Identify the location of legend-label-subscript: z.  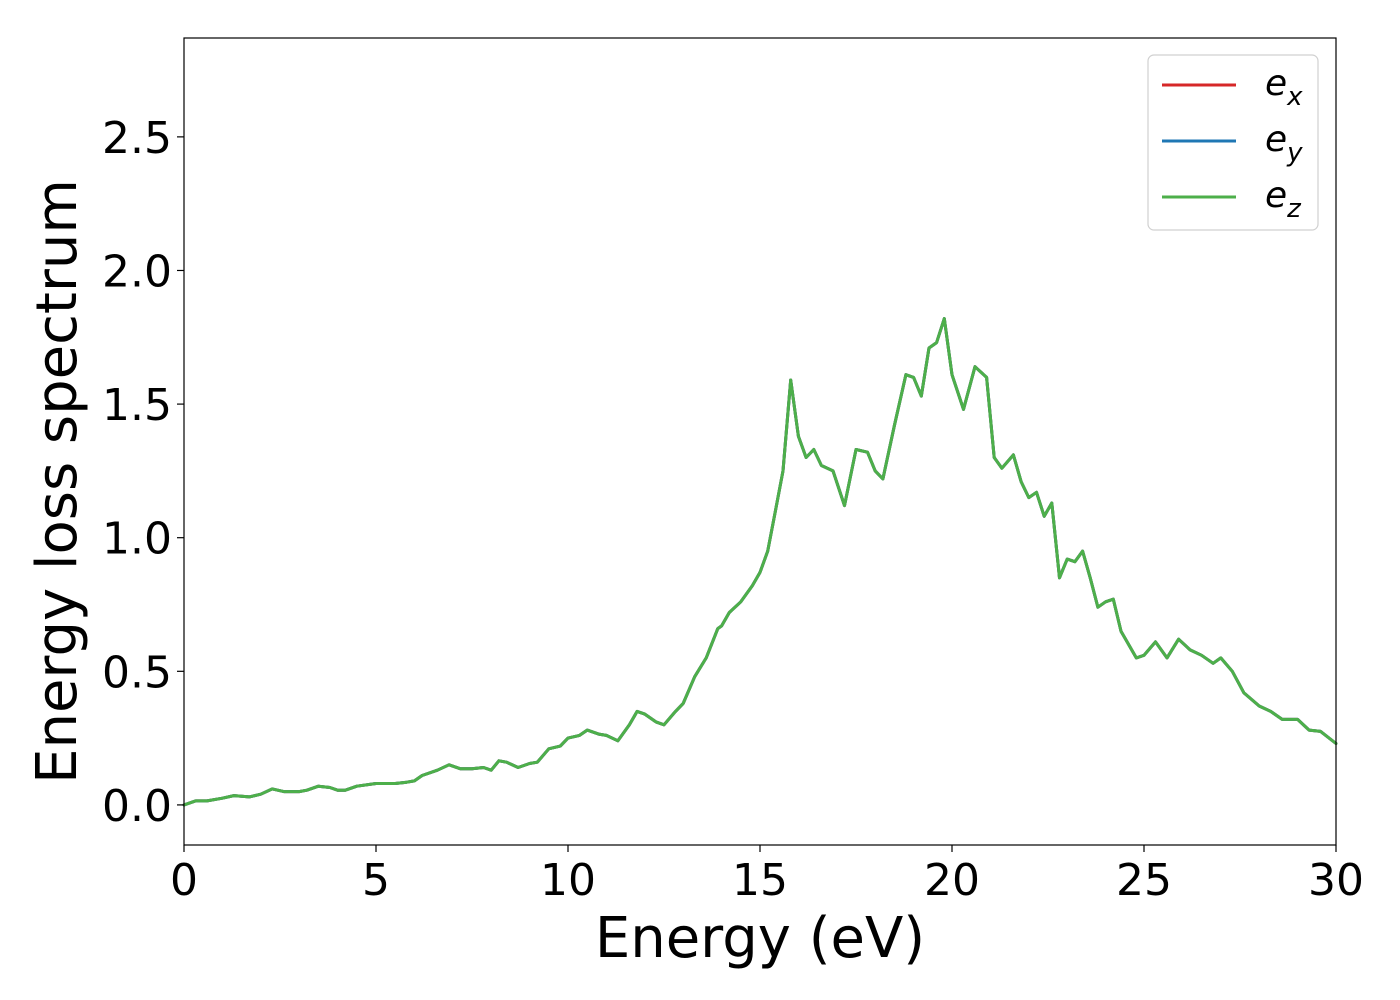
(1294, 209).